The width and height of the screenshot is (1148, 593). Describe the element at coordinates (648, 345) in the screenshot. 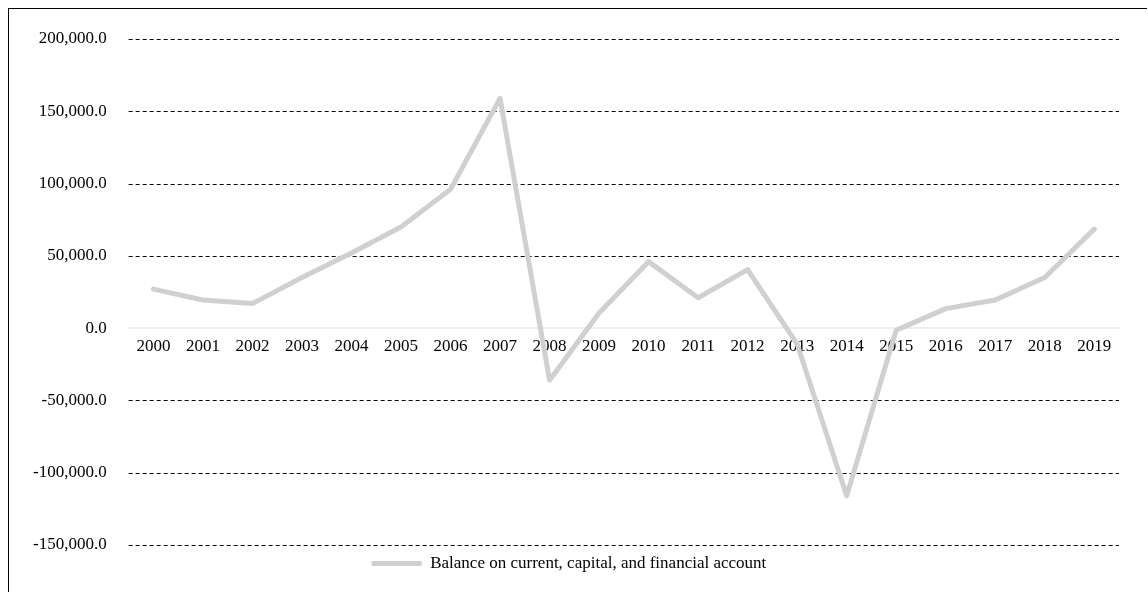

I see `x-tick-label: 2010` at that location.